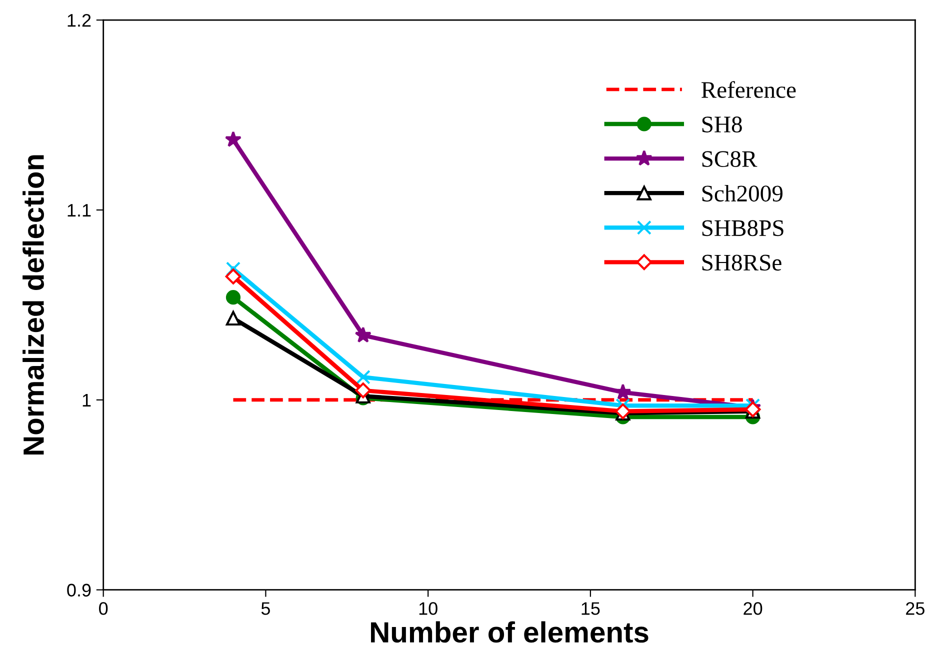 The image size is (931, 668). What do you see at coordinates (742, 193) in the screenshot?
I see `legend-label: Sch2009` at bounding box center [742, 193].